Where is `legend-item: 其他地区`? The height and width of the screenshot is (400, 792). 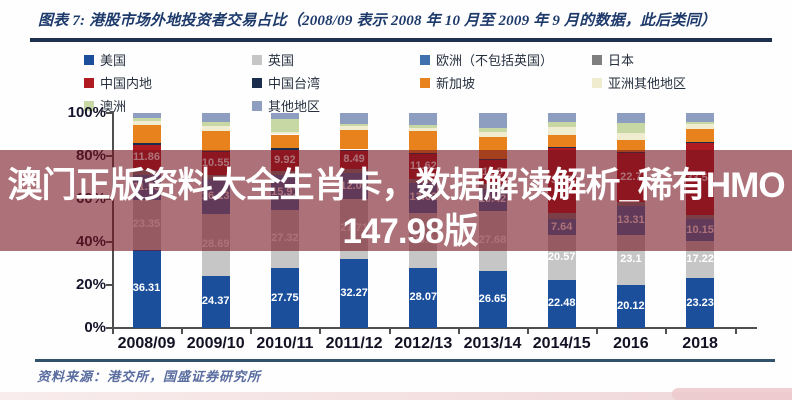
legend-item: 其他地区 is located at coordinates (286, 105).